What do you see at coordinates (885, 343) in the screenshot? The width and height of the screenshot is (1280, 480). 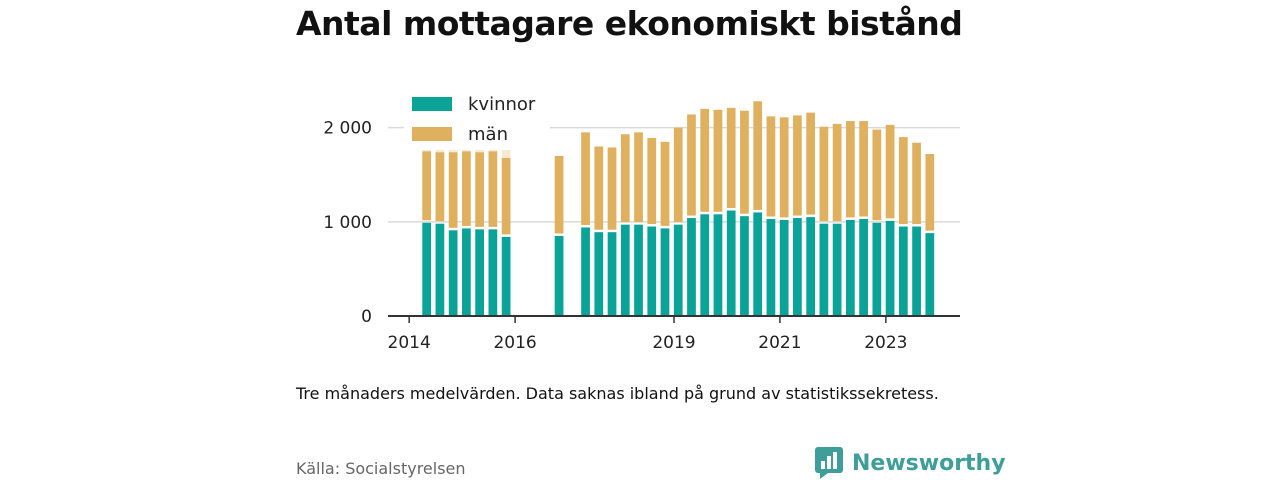 I see `x-tick-label: 2023` at bounding box center [885, 343].